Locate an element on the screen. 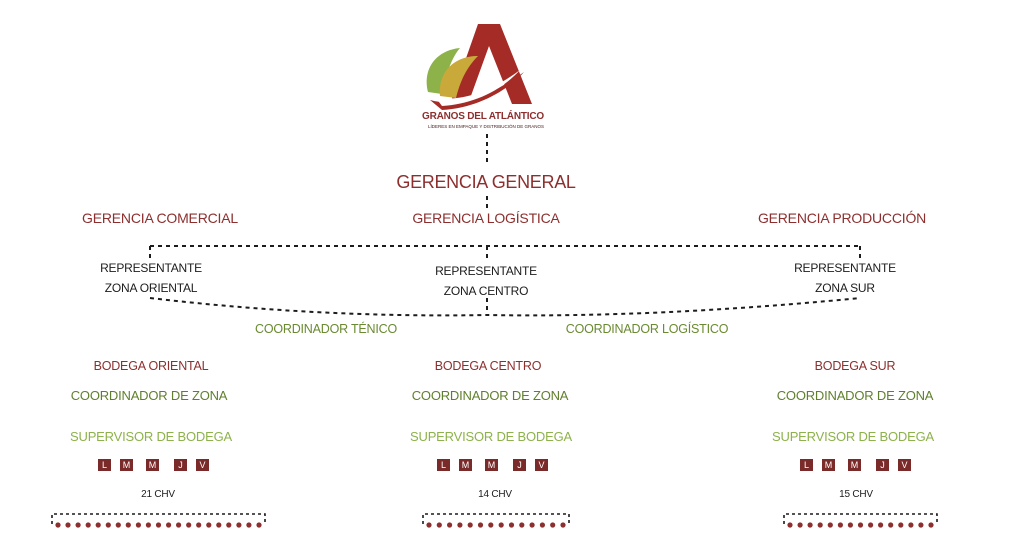 Image resolution: width=1020 pixels, height=549 pixels. south-representative-line1: REPRESENTANTE is located at coordinates (845, 268).